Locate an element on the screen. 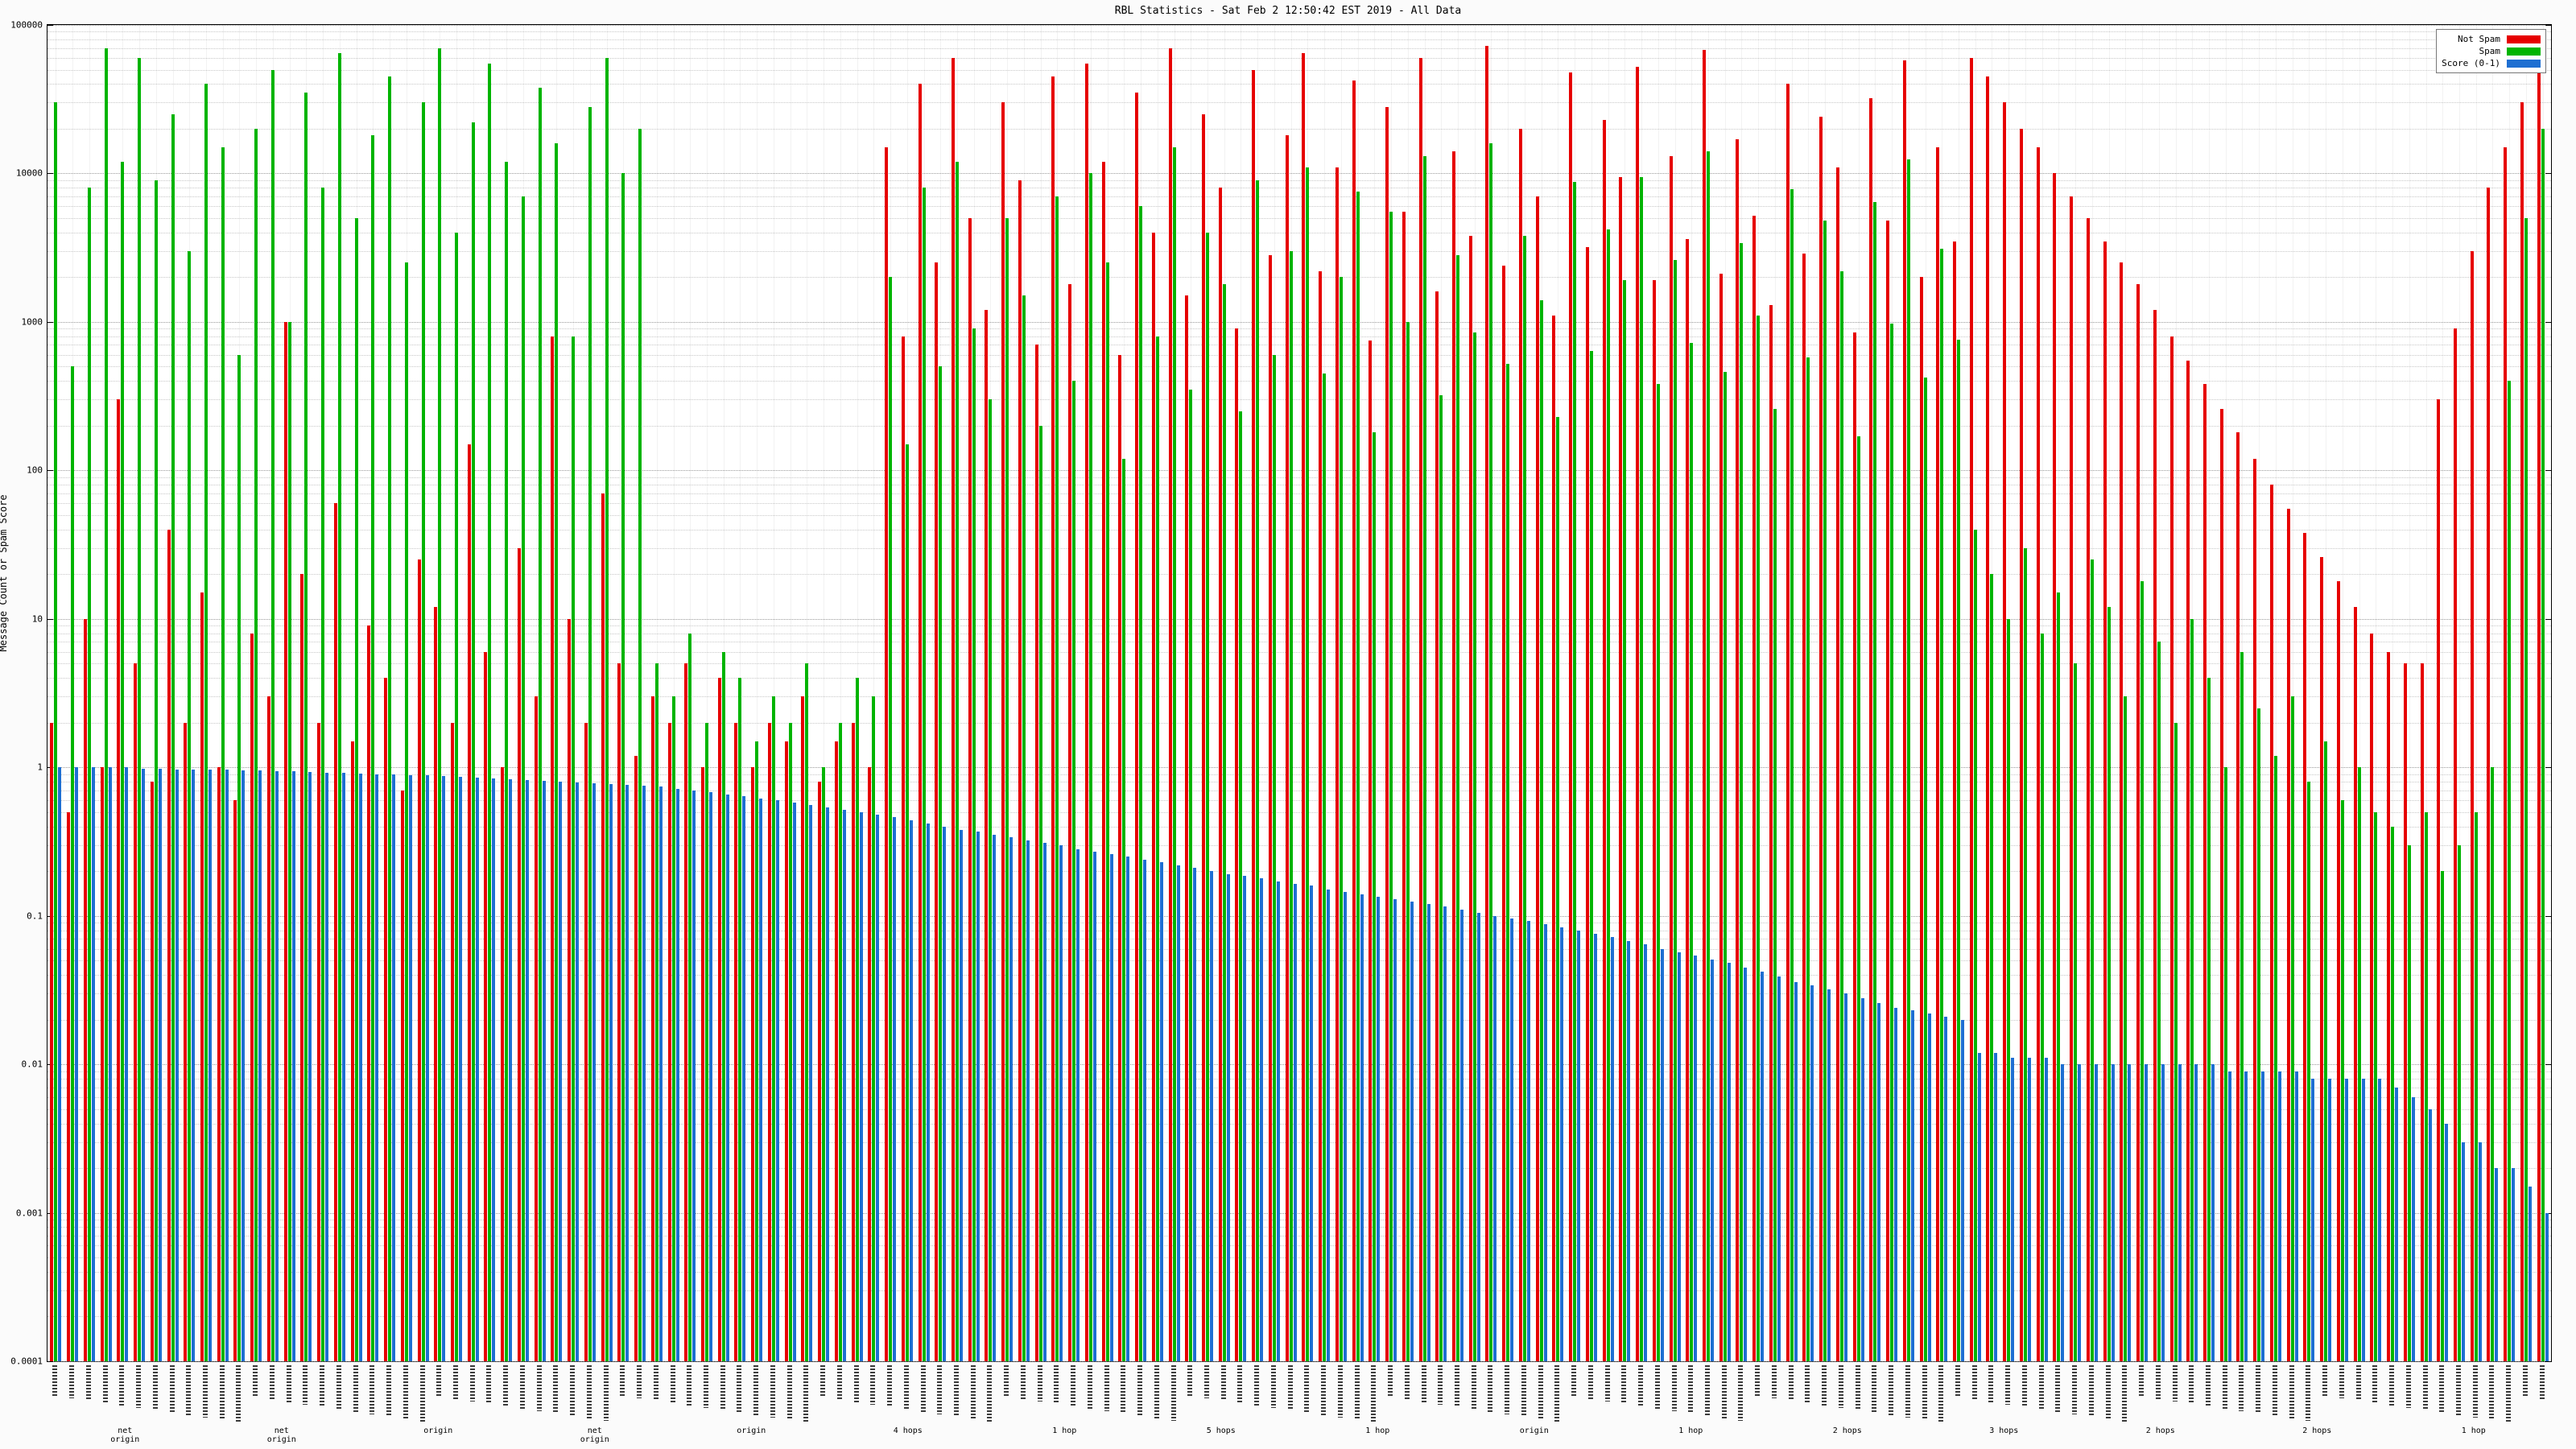 The height and width of the screenshot is (1449, 2576). x-group-label: 2 hops is located at coordinates (2160, 1430).